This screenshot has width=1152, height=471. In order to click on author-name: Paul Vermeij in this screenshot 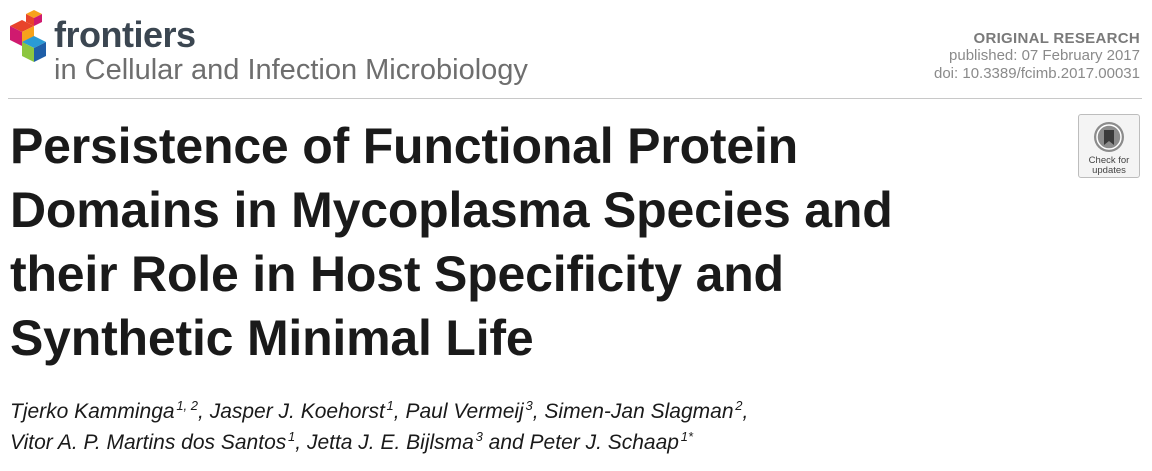, I will do `click(464, 411)`.